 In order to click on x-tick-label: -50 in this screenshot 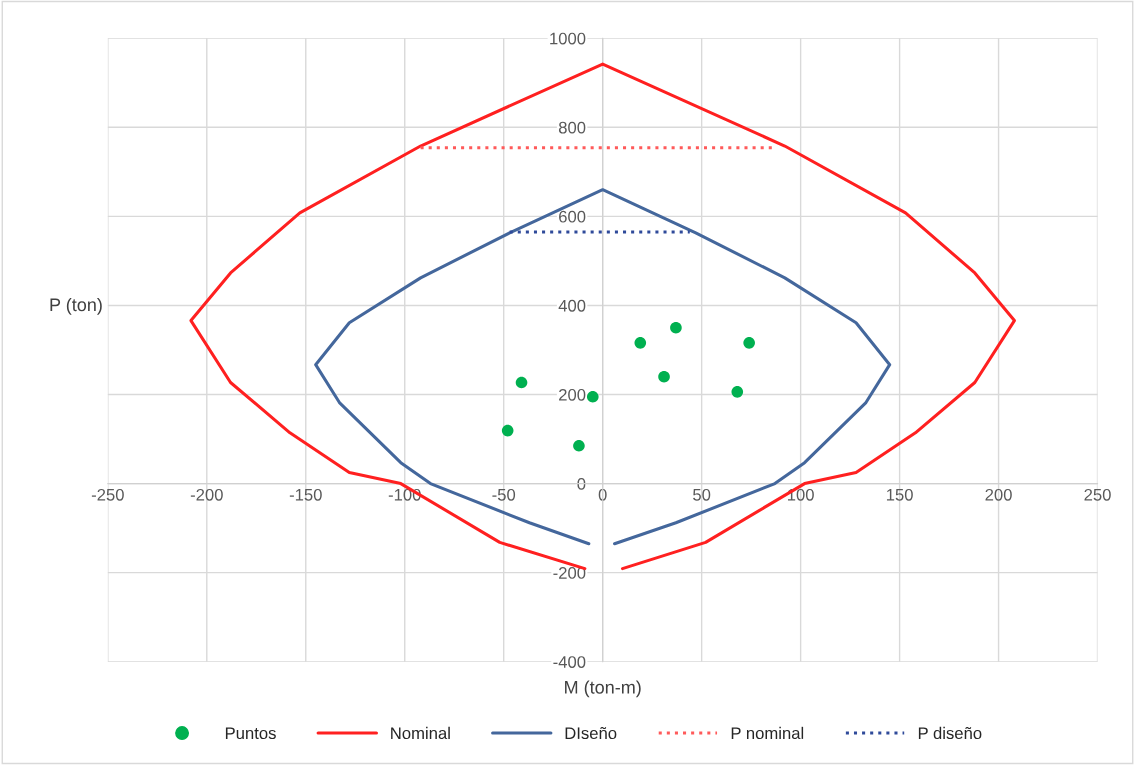, I will do `click(504, 494)`.